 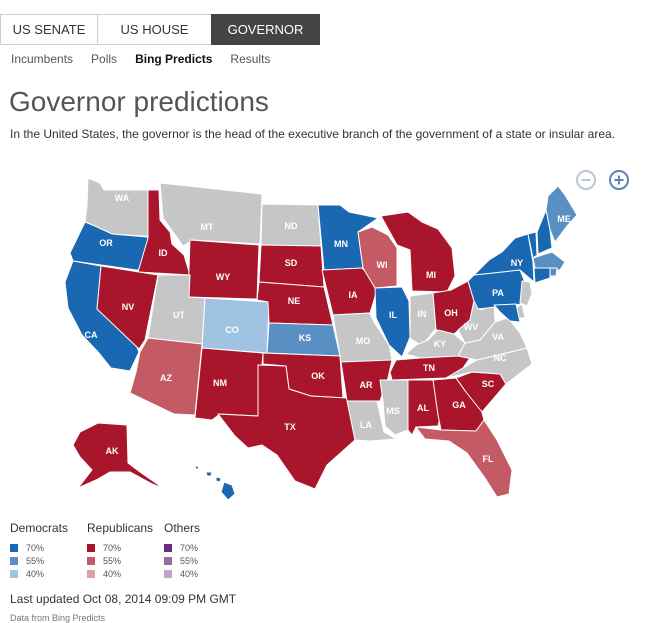 I want to click on label-ny: NY, so click(x=517, y=263).